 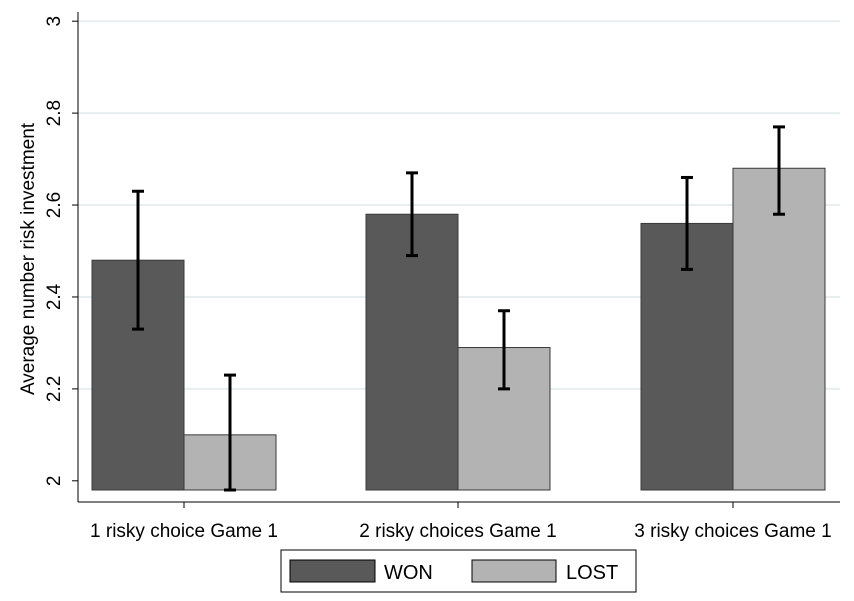 What do you see at coordinates (457, 531) in the screenshot?
I see `x-tick-label: 2 risky choices Game 1` at bounding box center [457, 531].